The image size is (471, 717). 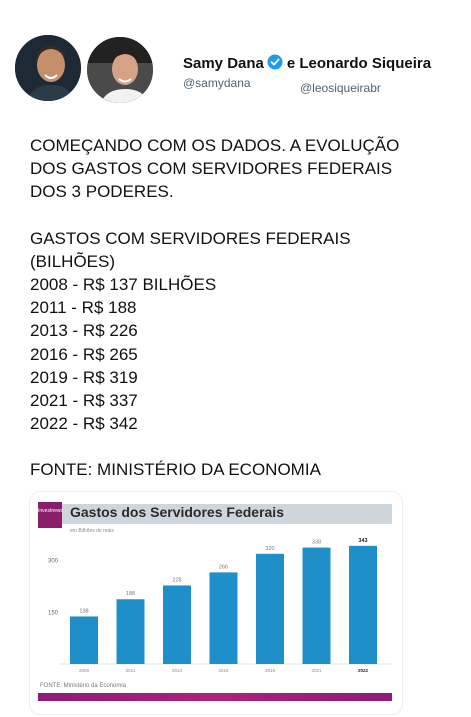 I want to click on avatar-leonardo-siqueira, so click(x=120, y=70).